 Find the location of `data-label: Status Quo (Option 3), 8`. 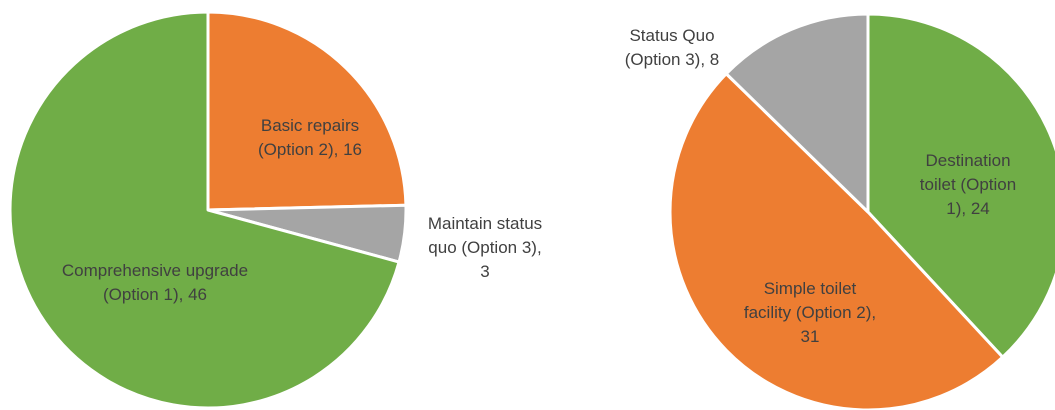

data-label: Status Quo (Option 3), 8 is located at coordinates (672, 48).